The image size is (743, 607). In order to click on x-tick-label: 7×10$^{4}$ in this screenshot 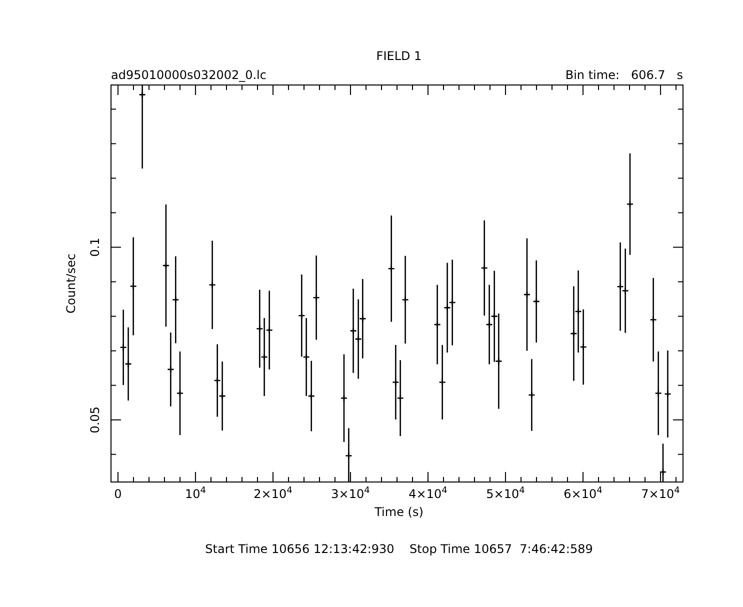, I will do `click(660, 493)`.